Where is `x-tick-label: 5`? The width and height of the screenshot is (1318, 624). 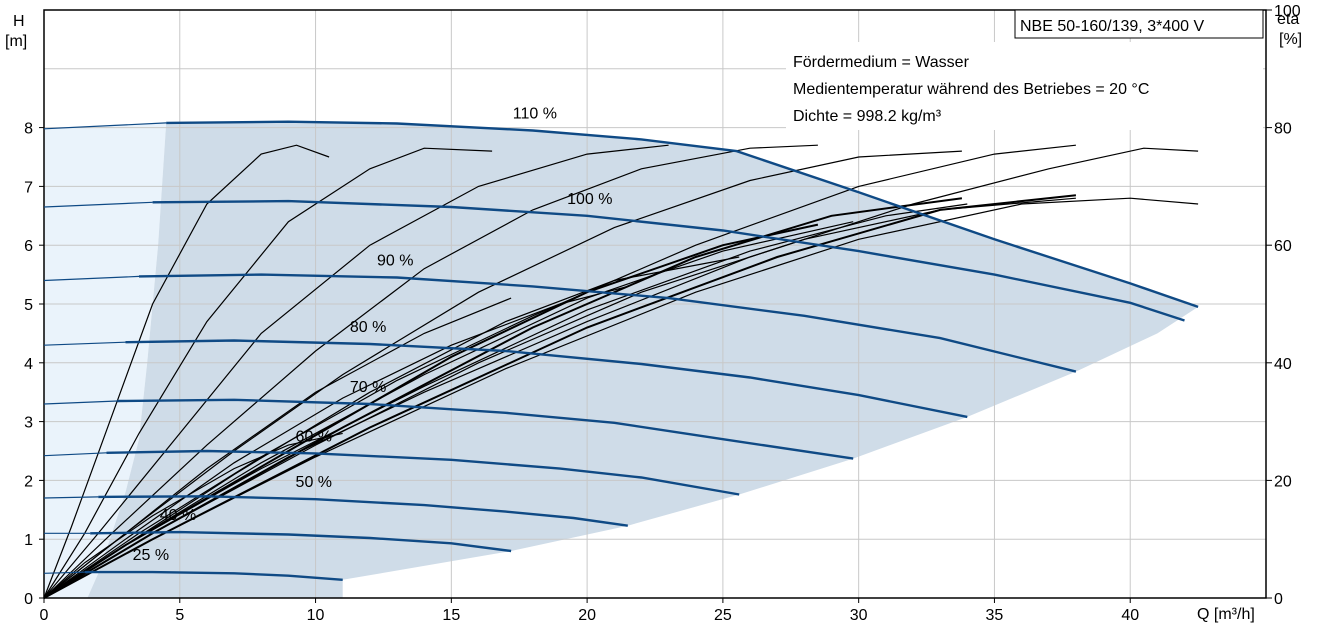 x-tick-label: 5 is located at coordinates (179, 615).